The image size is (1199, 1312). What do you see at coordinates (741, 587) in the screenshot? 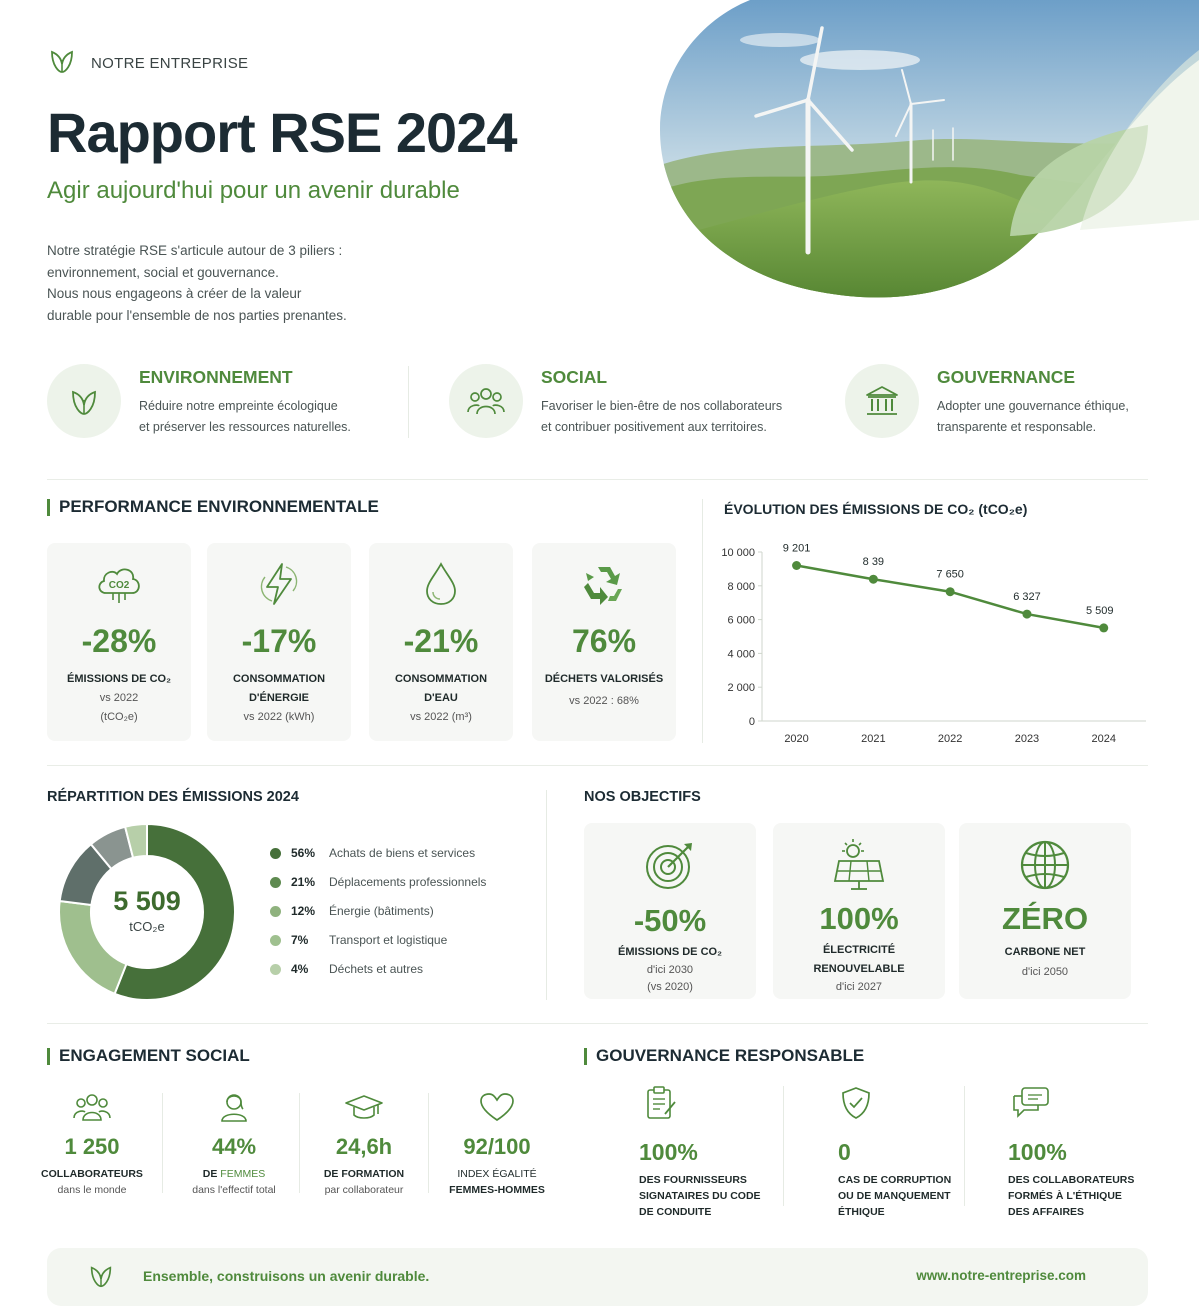
I see `y-tick-label: 8 000` at bounding box center [741, 587].